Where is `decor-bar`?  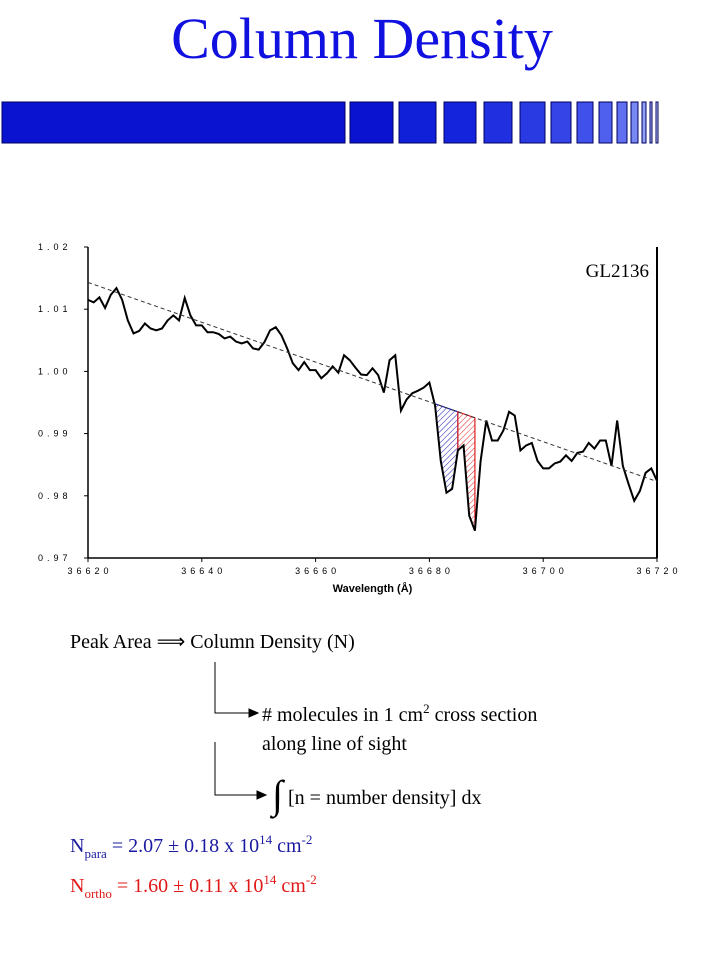 decor-bar is located at coordinates (330, 122).